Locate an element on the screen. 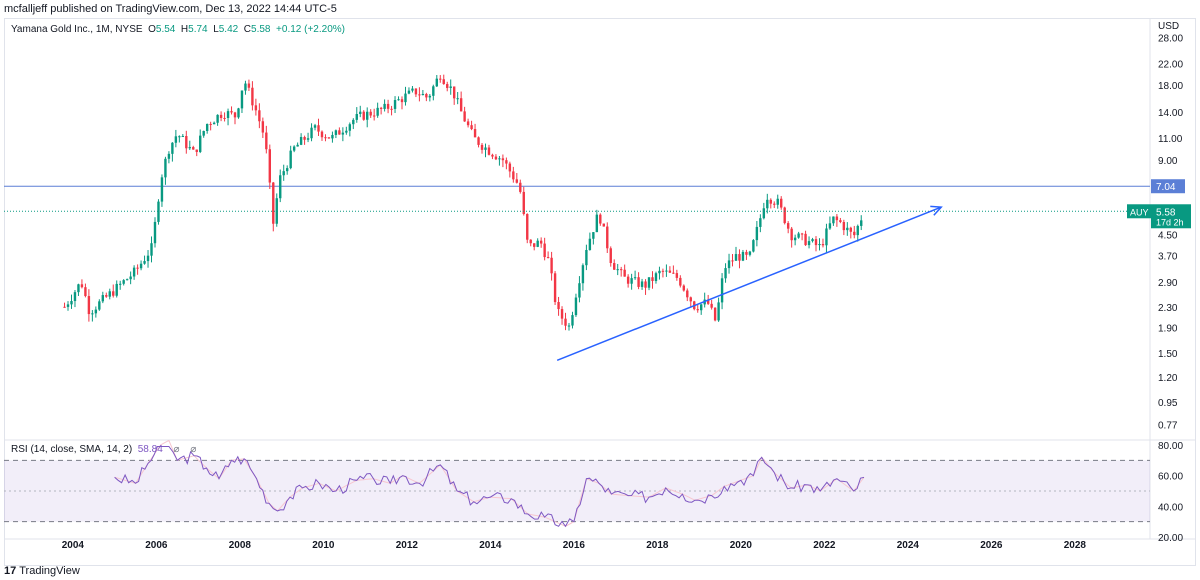 This screenshot has height=580, width=1200. support-trendline is located at coordinates (749, 283).